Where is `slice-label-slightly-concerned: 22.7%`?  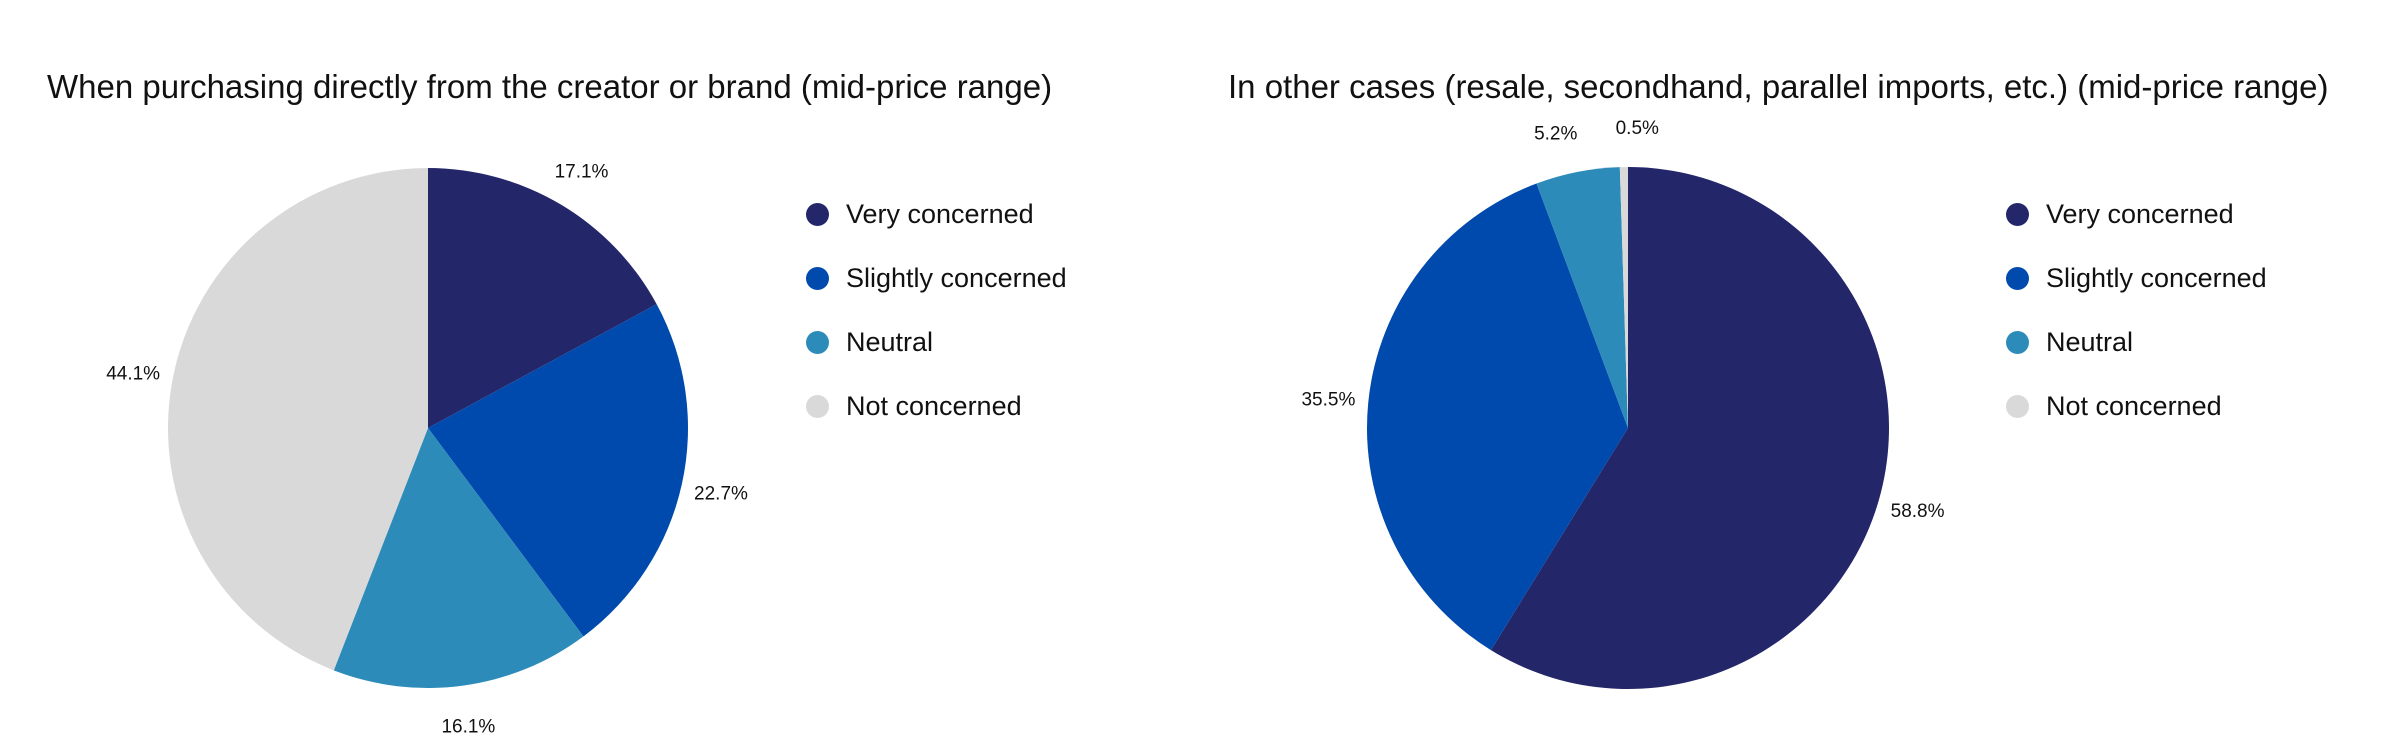
slice-label-slightly-concerned: 22.7% is located at coordinates (721, 494).